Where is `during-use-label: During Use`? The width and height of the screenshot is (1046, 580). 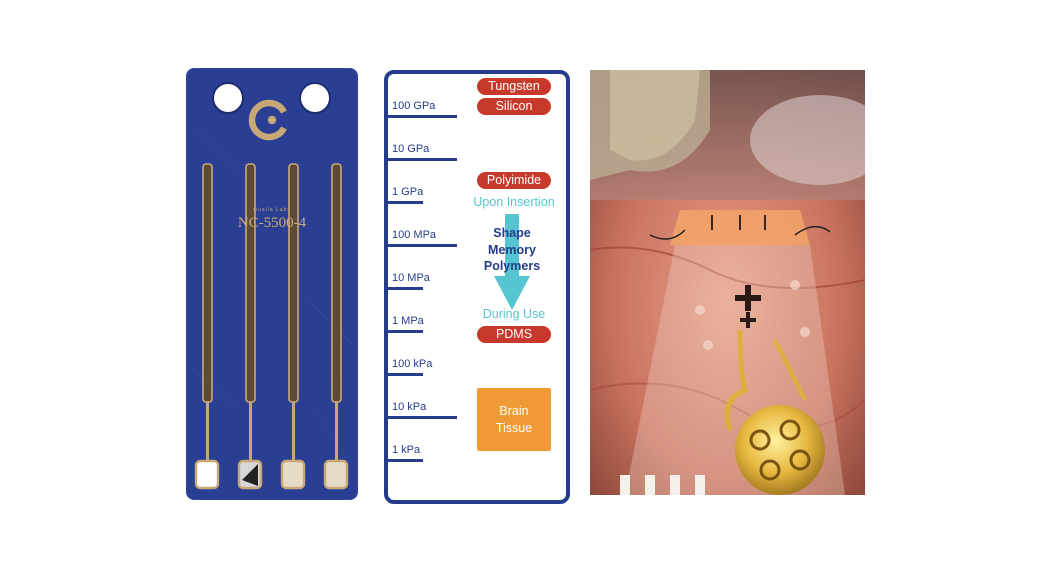
during-use-label: During Use is located at coordinates (514, 314).